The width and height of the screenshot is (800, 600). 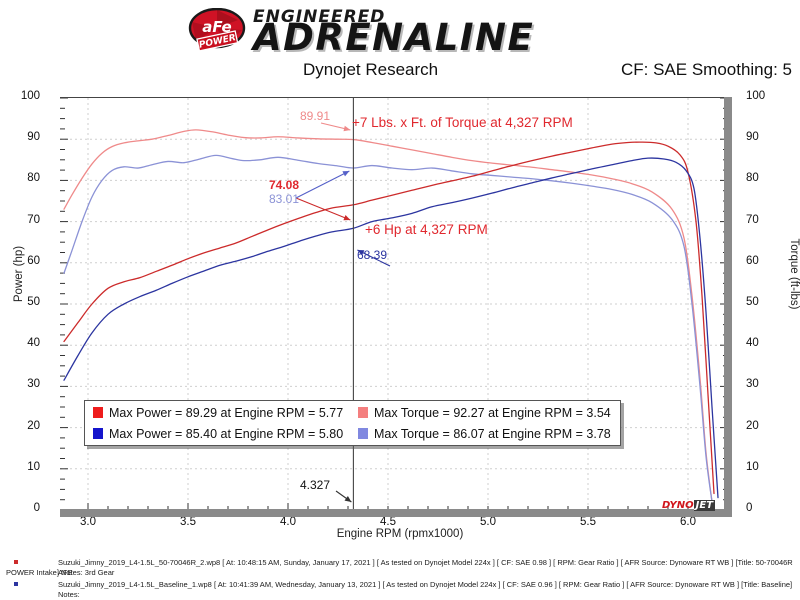 I want to click on brand-line-adrenaline: ADRENALINE, so click(x=394, y=37).